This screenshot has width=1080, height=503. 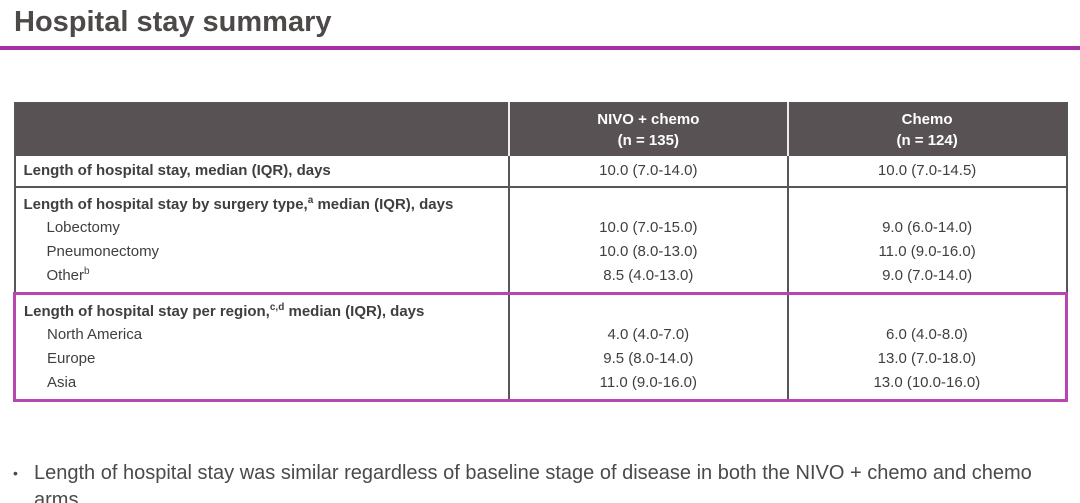 I want to click on value-chemo: 11.0 (9.0-16.0), so click(x=926, y=252).